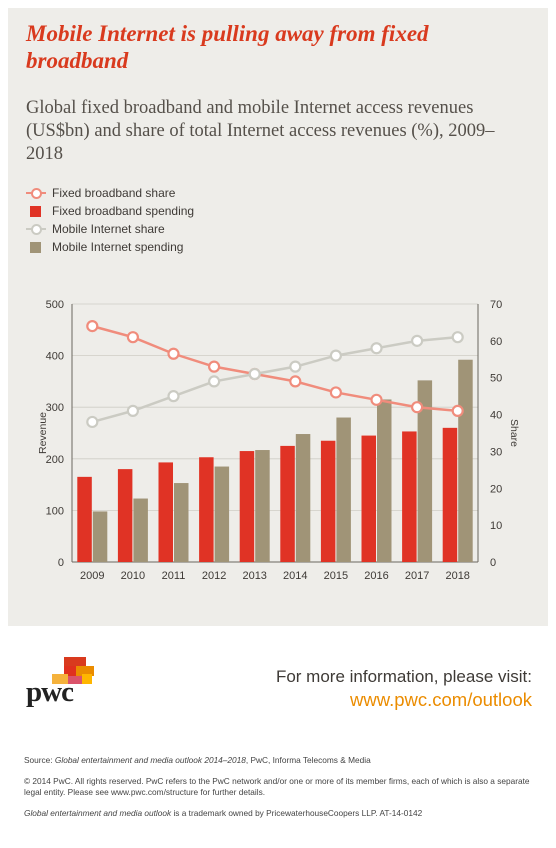  Describe the element at coordinates (118, 247) in the screenshot. I see `legend-label: Mobile Internet spending` at that location.